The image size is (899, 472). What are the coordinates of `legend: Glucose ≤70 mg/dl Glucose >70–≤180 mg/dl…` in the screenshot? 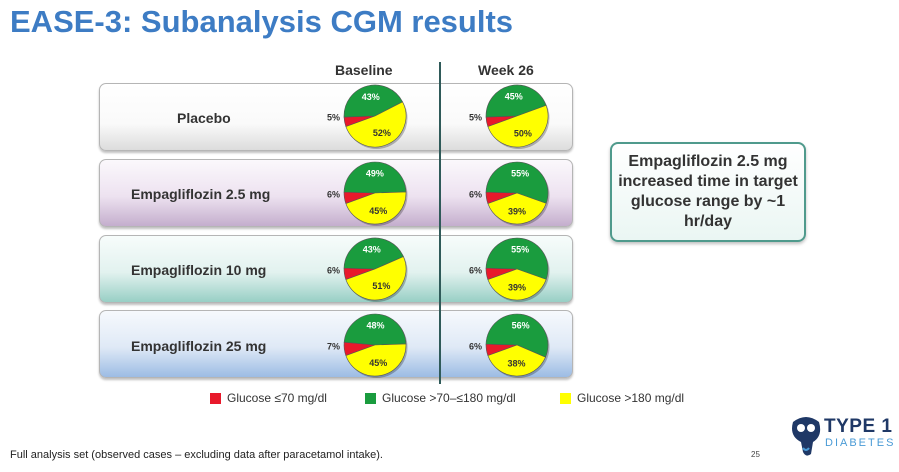 It's located at (470, 401).